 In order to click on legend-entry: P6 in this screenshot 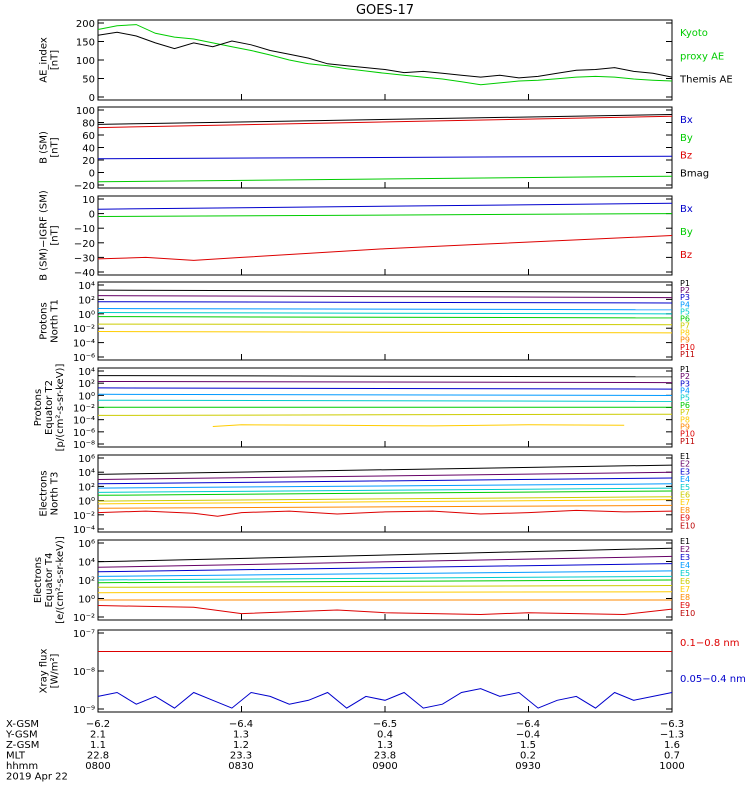, I will do `click(685, 318)`.